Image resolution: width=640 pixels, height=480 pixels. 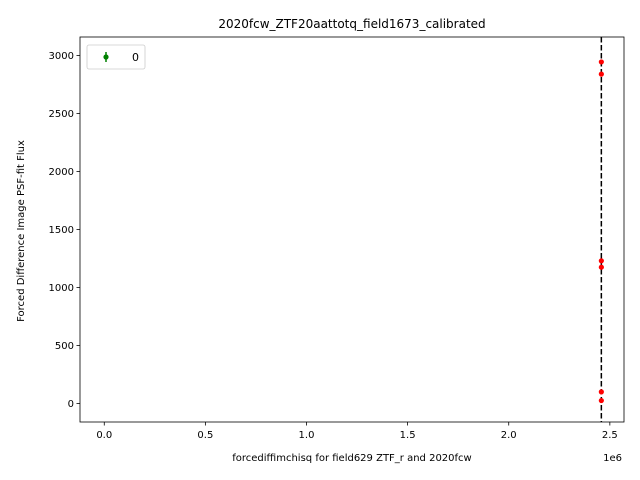 What do you see at coordinates (307, 435) in the screenshot?
I see `x-tick-label: 1.0` at bounding box center [307, 435].